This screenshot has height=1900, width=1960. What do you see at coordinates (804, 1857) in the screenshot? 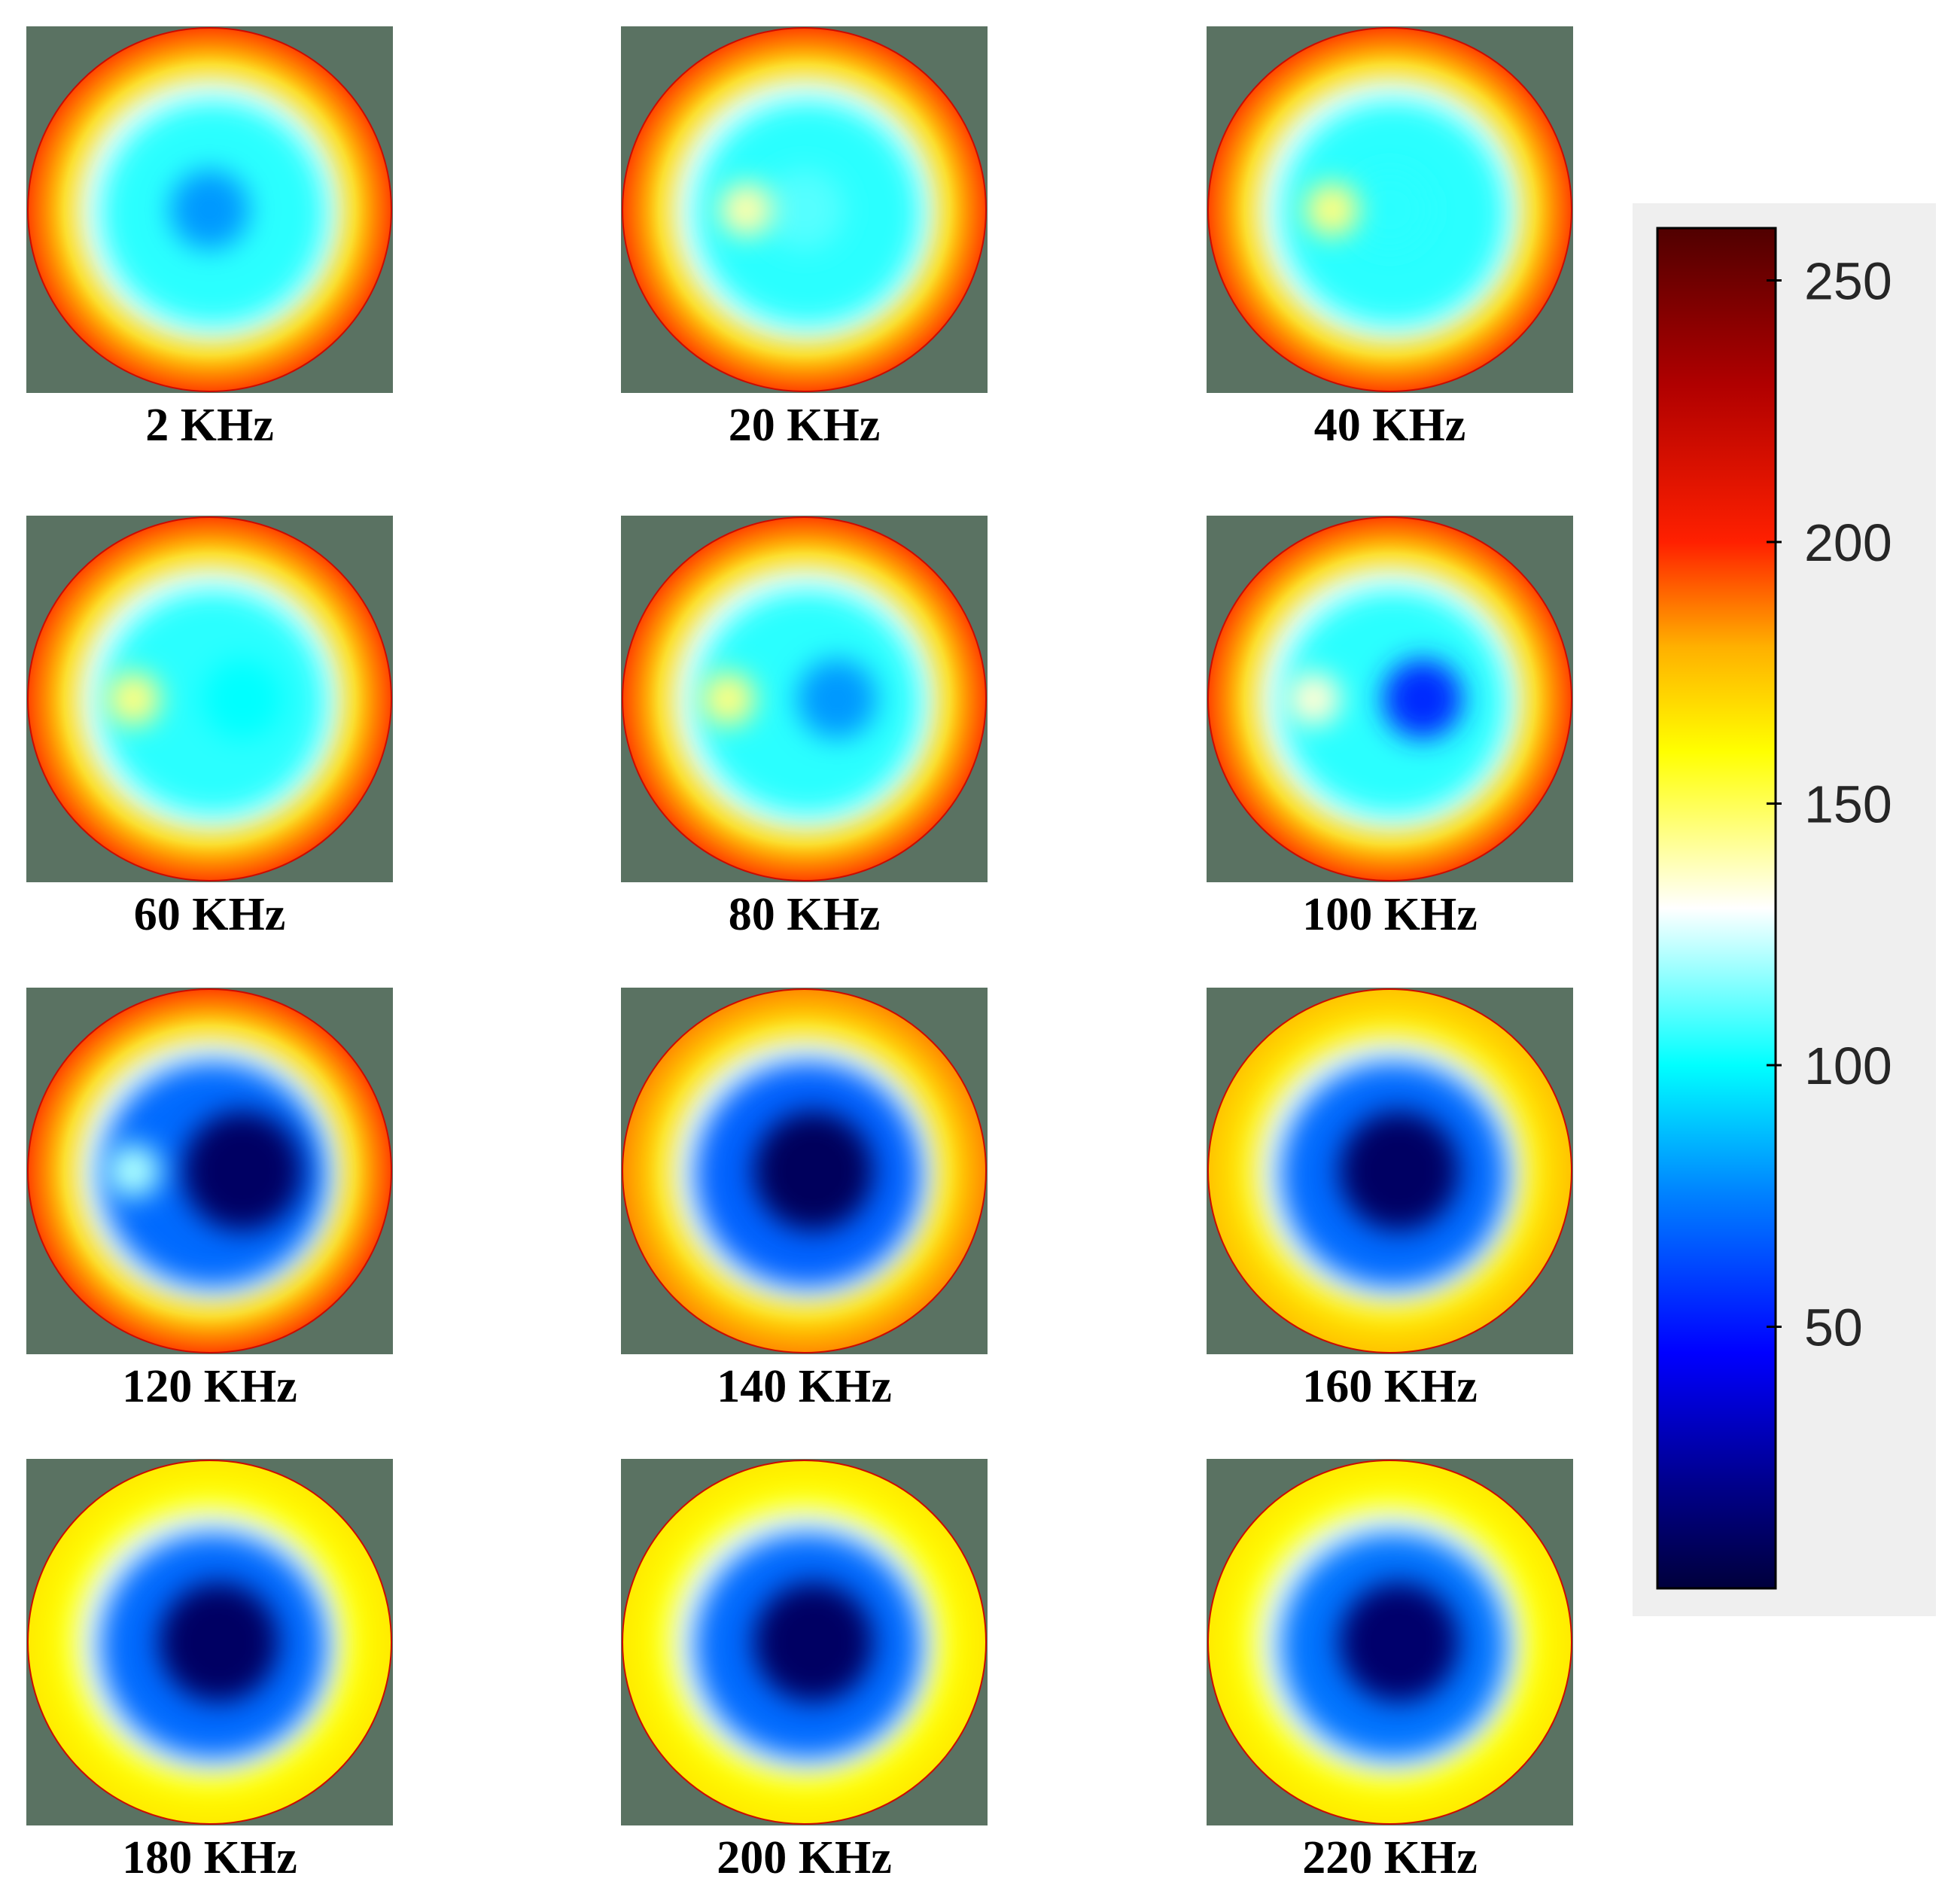
I see `panel-caption: 200 KHz` at bounding box center [804, 1857].